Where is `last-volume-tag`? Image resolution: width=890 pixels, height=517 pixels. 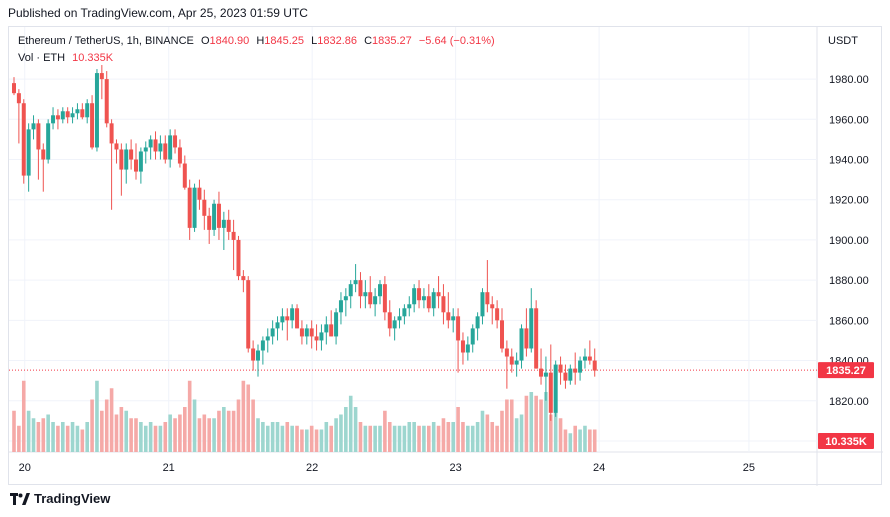 last-volume-tag is located at coordinates (846, 441).